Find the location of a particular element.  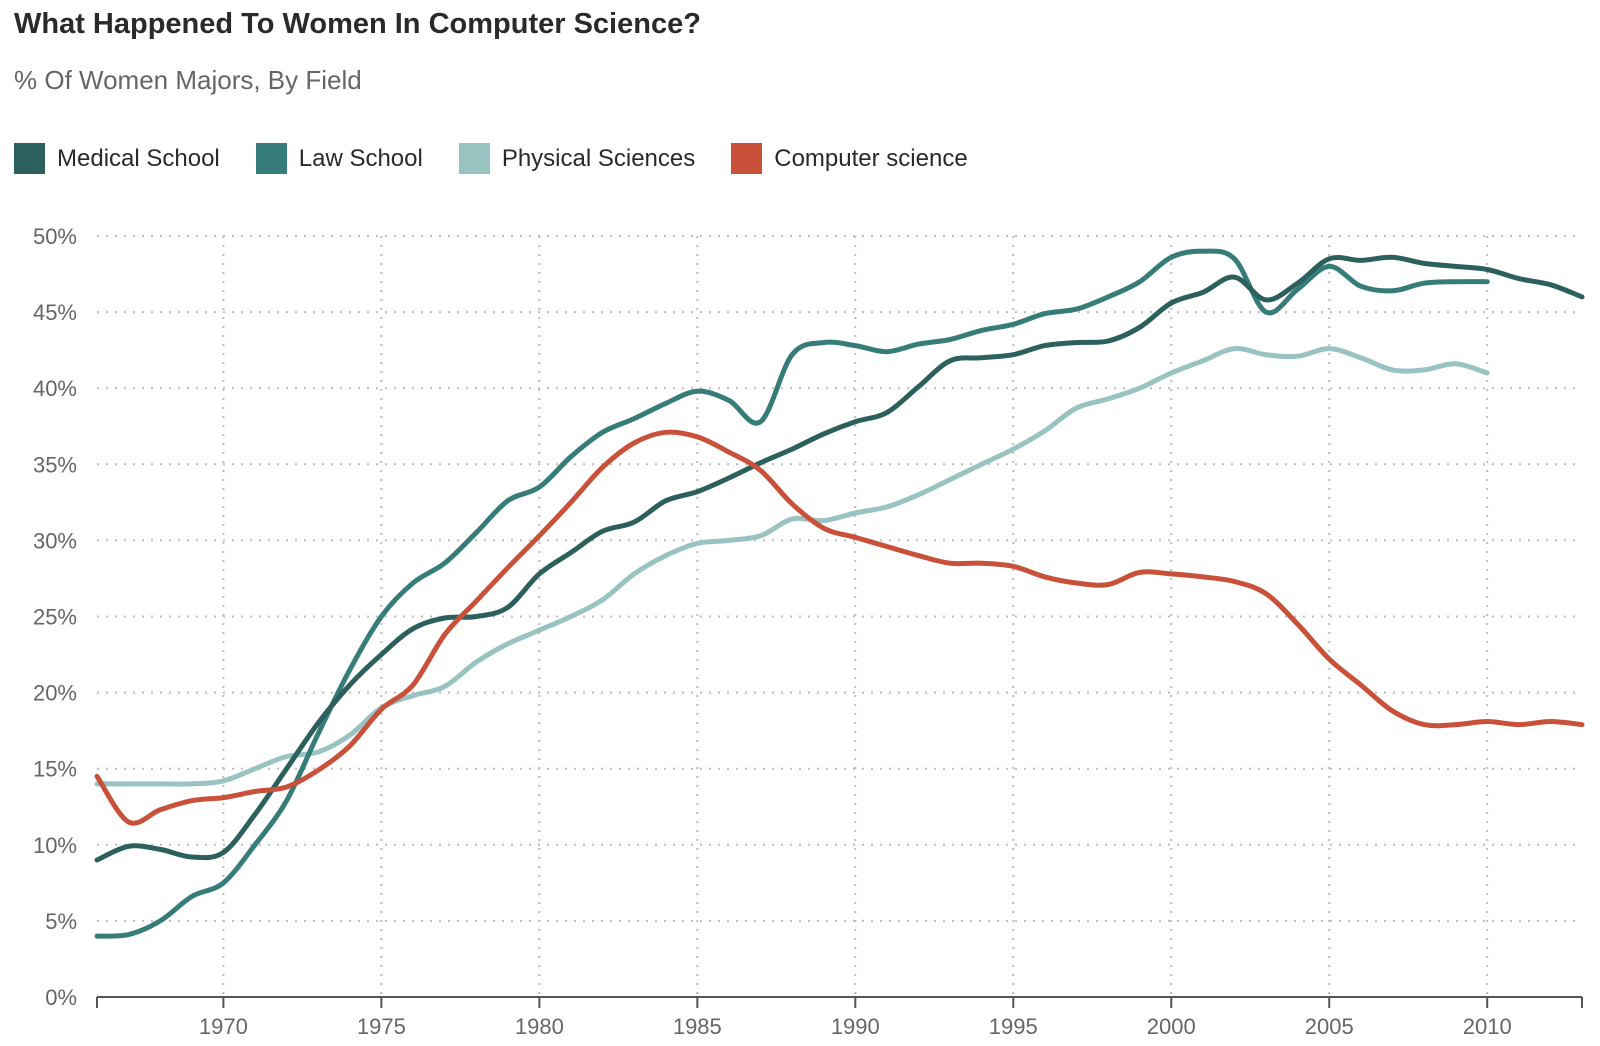

y-tick-label: 10% is located at coordinates (55, 845).